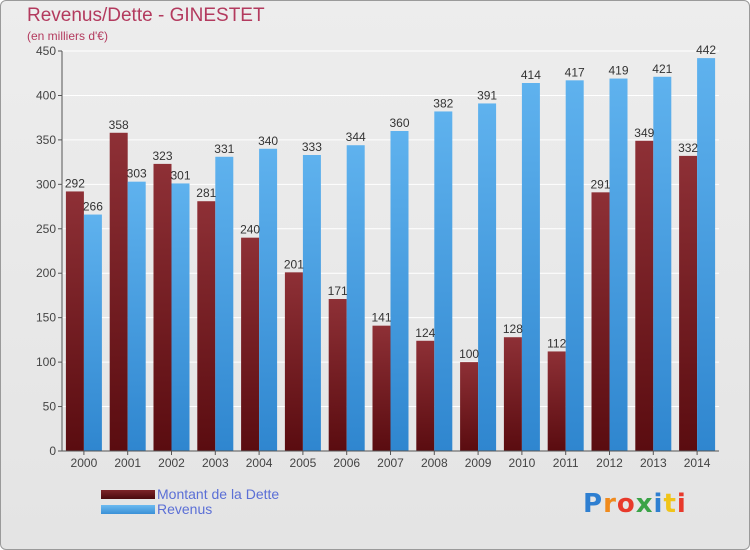 The height and width of the screenshot is (550, 750). I want to click on y-tick-label: 0, so click(52, 451).